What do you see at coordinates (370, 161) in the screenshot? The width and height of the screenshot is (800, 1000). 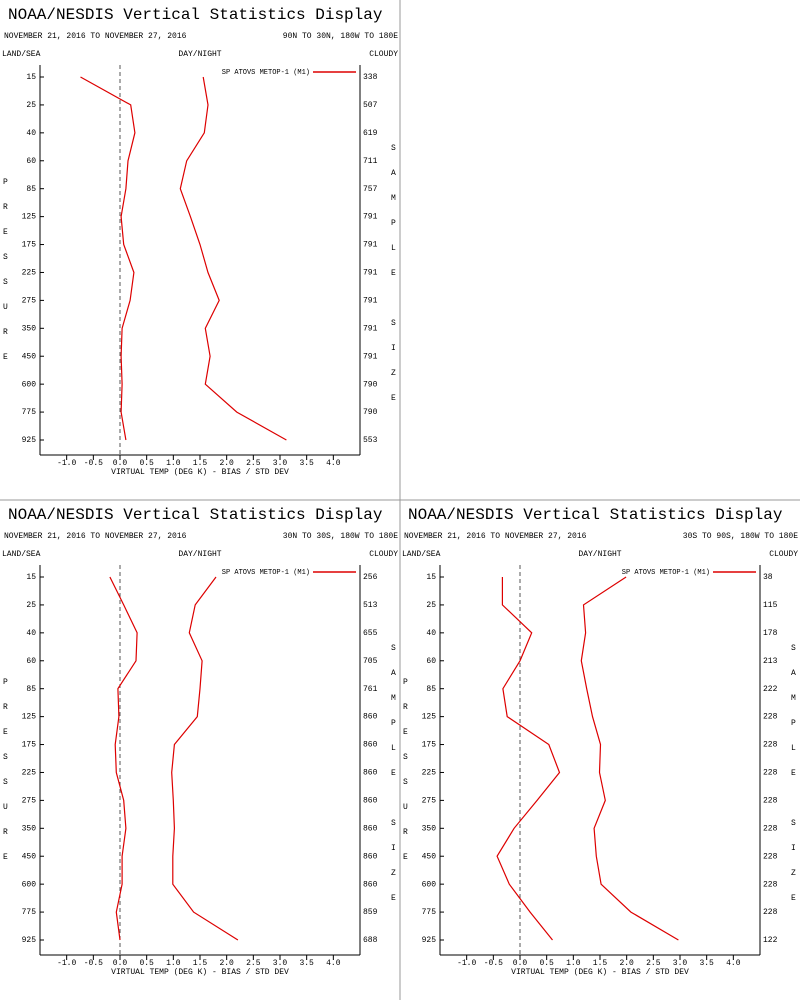 I see `sample-size-label: 711` at bounding box center [370, 161].